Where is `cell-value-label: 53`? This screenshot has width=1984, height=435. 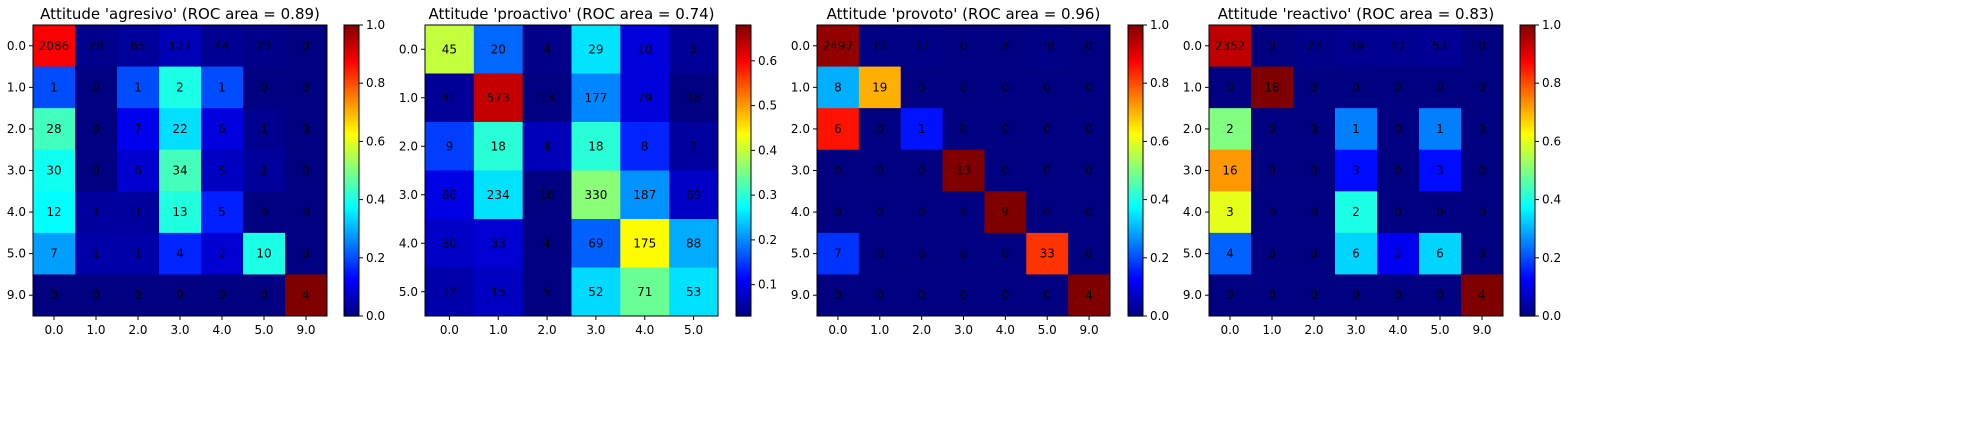 cell-value-label: 53 is located at coordinates (1439, 46).